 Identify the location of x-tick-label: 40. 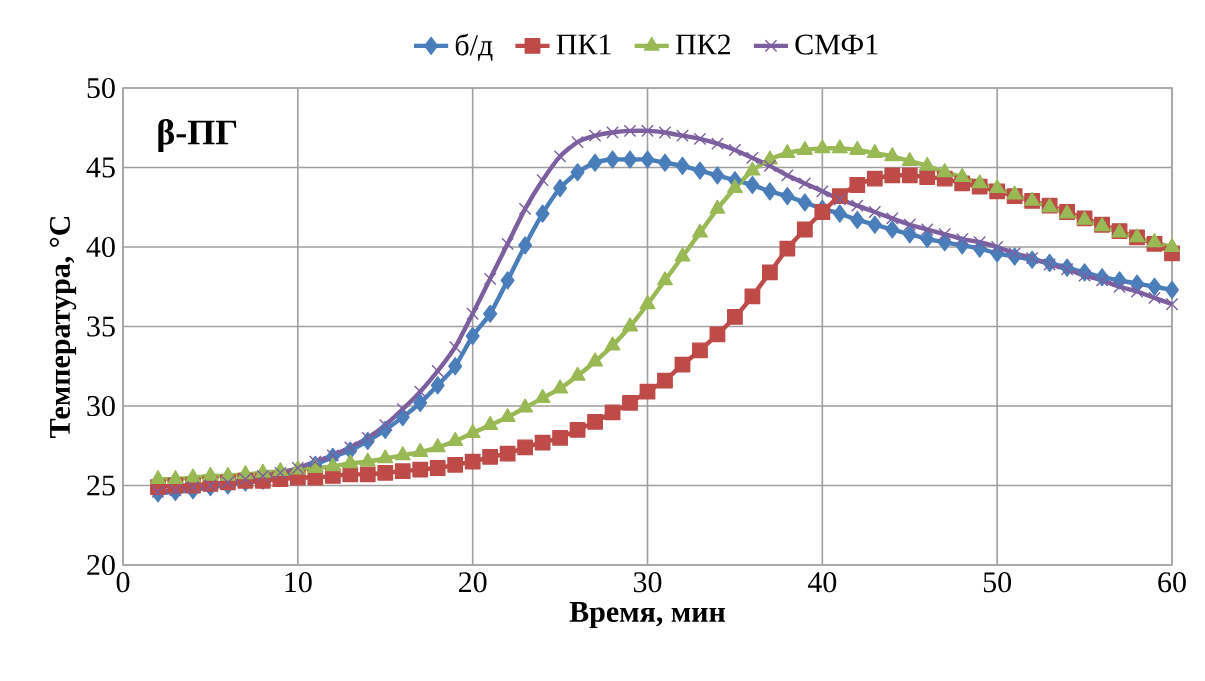
(822, 582).